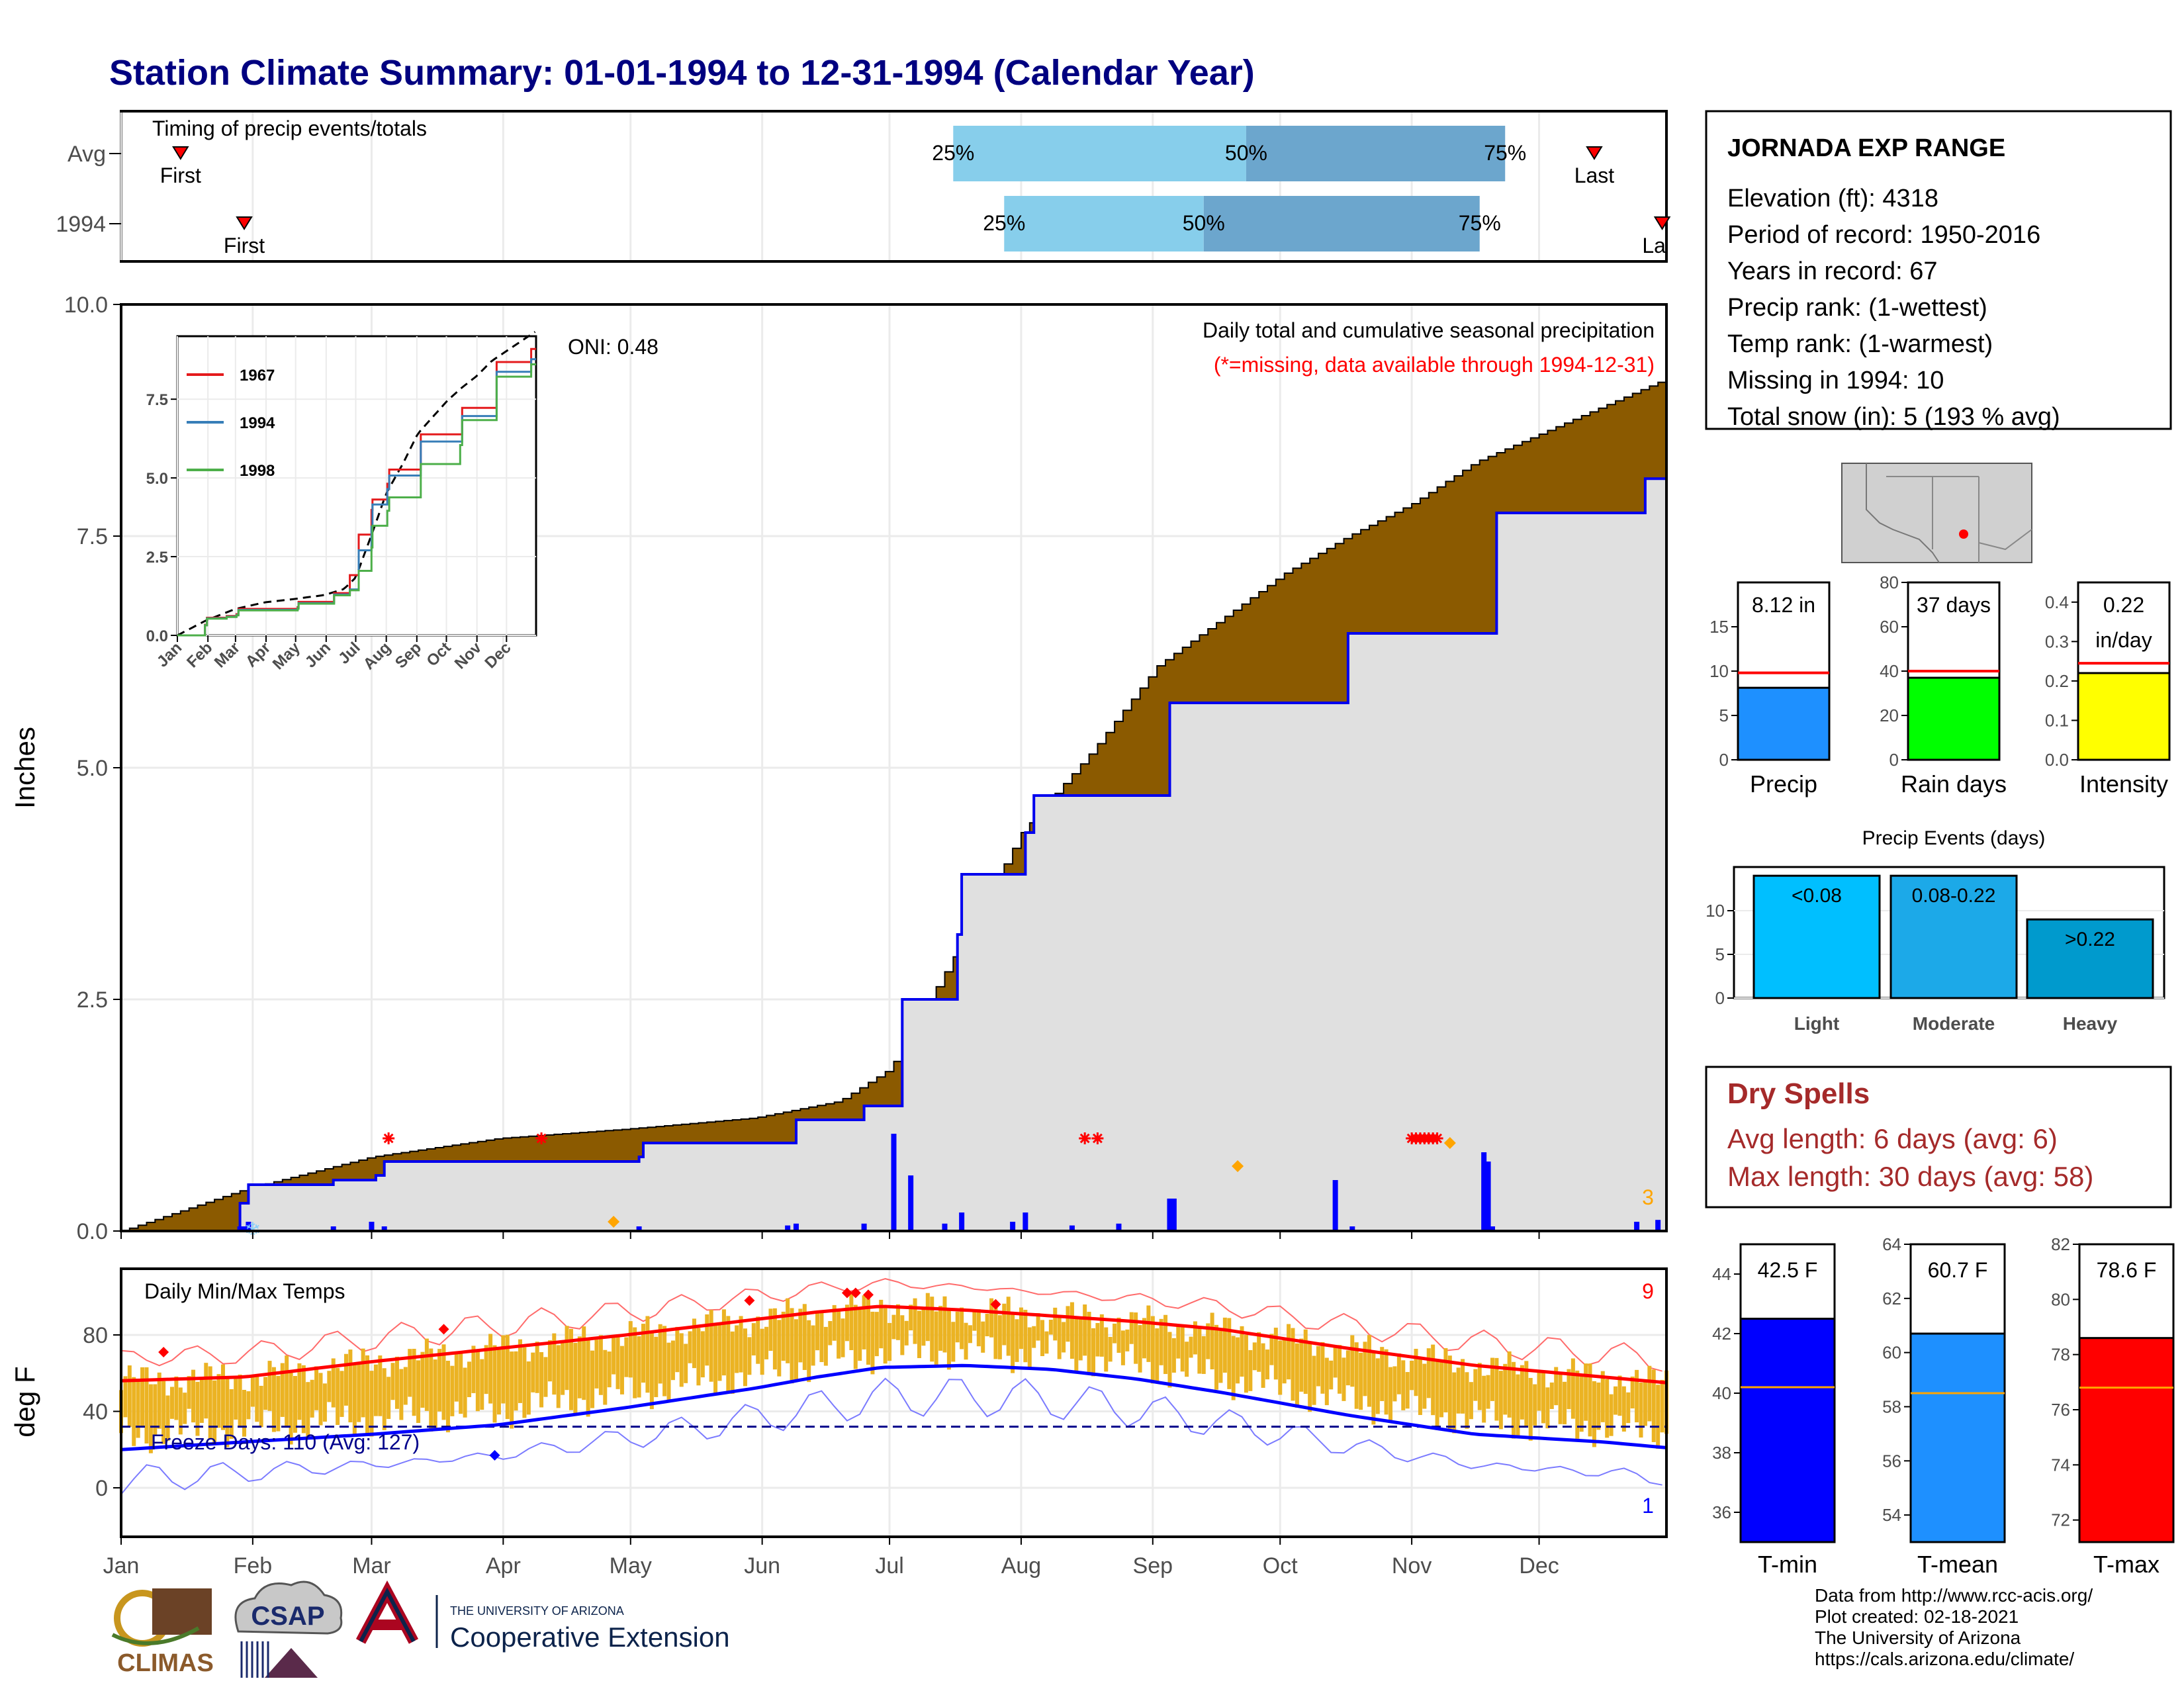  Describe the element at coordinates (1860, 344) in the screenshot. I see `station-line: Temp rank: (1-warmest)` at that location.